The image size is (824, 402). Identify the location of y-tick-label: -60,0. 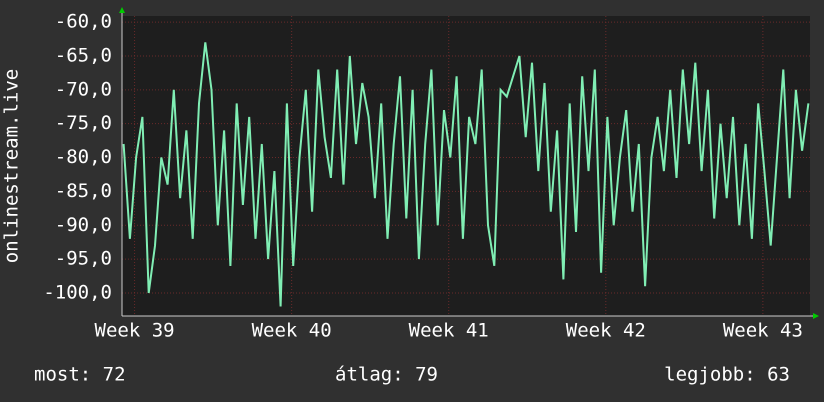
(83, 22).